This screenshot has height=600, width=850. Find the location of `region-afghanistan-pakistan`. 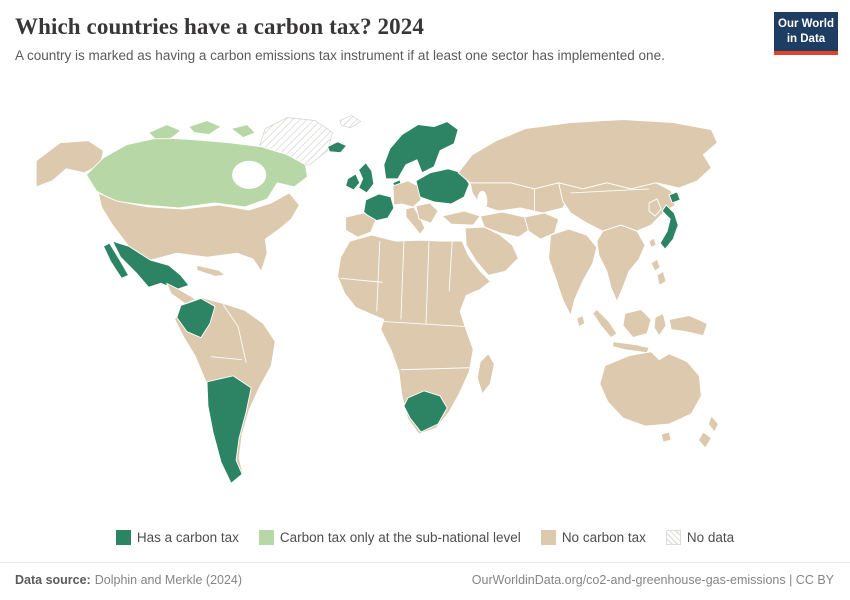

region-afghanistan-pakistan is located at coordinates (542, 226).